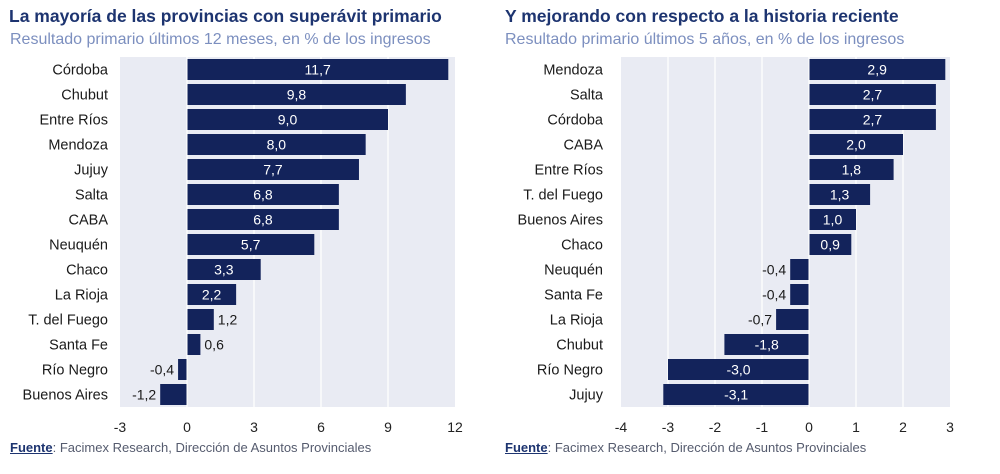  I want to click on left-category-label: Chaco, so click(87, 271).